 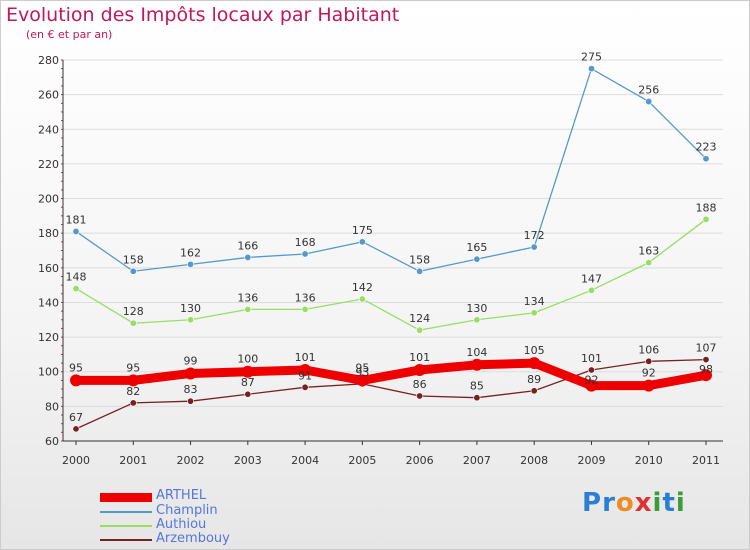 What do you see at coordinates (591, 358) in the screenshot?
I see `data-label-arzembouy: 101` at bounding box center [591, 358].